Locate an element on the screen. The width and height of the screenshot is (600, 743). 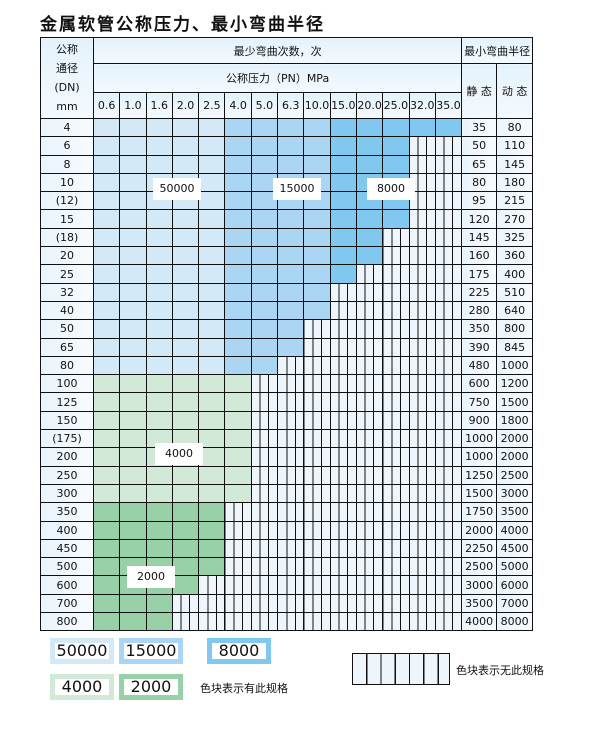
dn-header: 公称 通径 (DN) mm is located at coordinates (67, 78).